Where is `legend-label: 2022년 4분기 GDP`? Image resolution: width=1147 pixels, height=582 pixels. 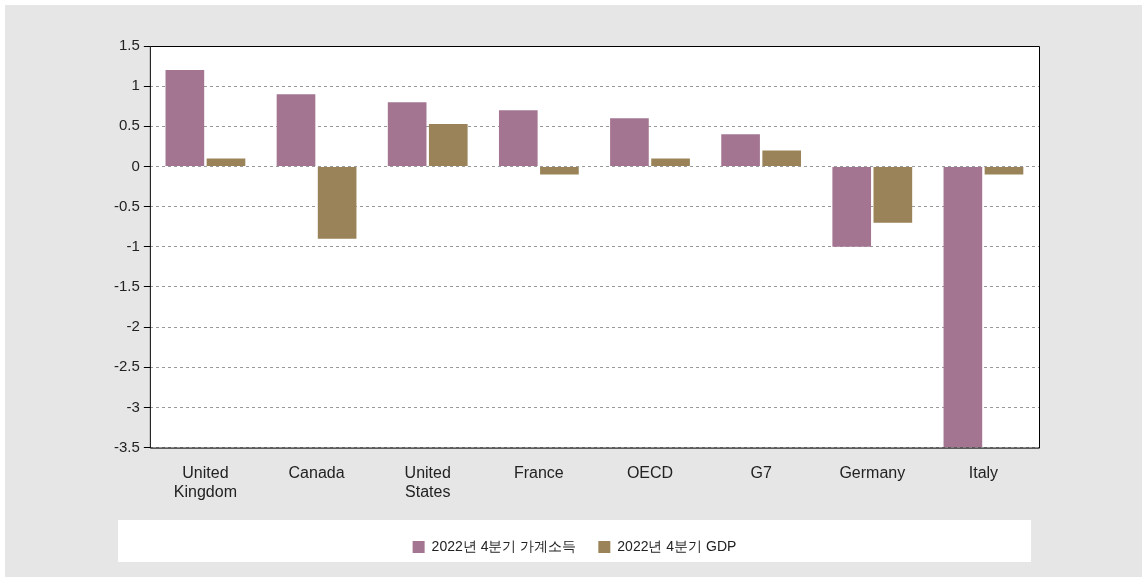 legend-label: 2022년 4분기 GDP is located at coordinates (677, 545).